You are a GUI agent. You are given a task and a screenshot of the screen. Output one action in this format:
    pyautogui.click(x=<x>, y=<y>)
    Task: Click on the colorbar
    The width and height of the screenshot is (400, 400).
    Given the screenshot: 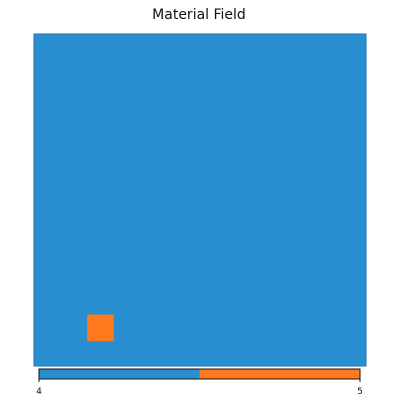 What is the action you would take?
    pyautogui.click(x=199, y=375)
    